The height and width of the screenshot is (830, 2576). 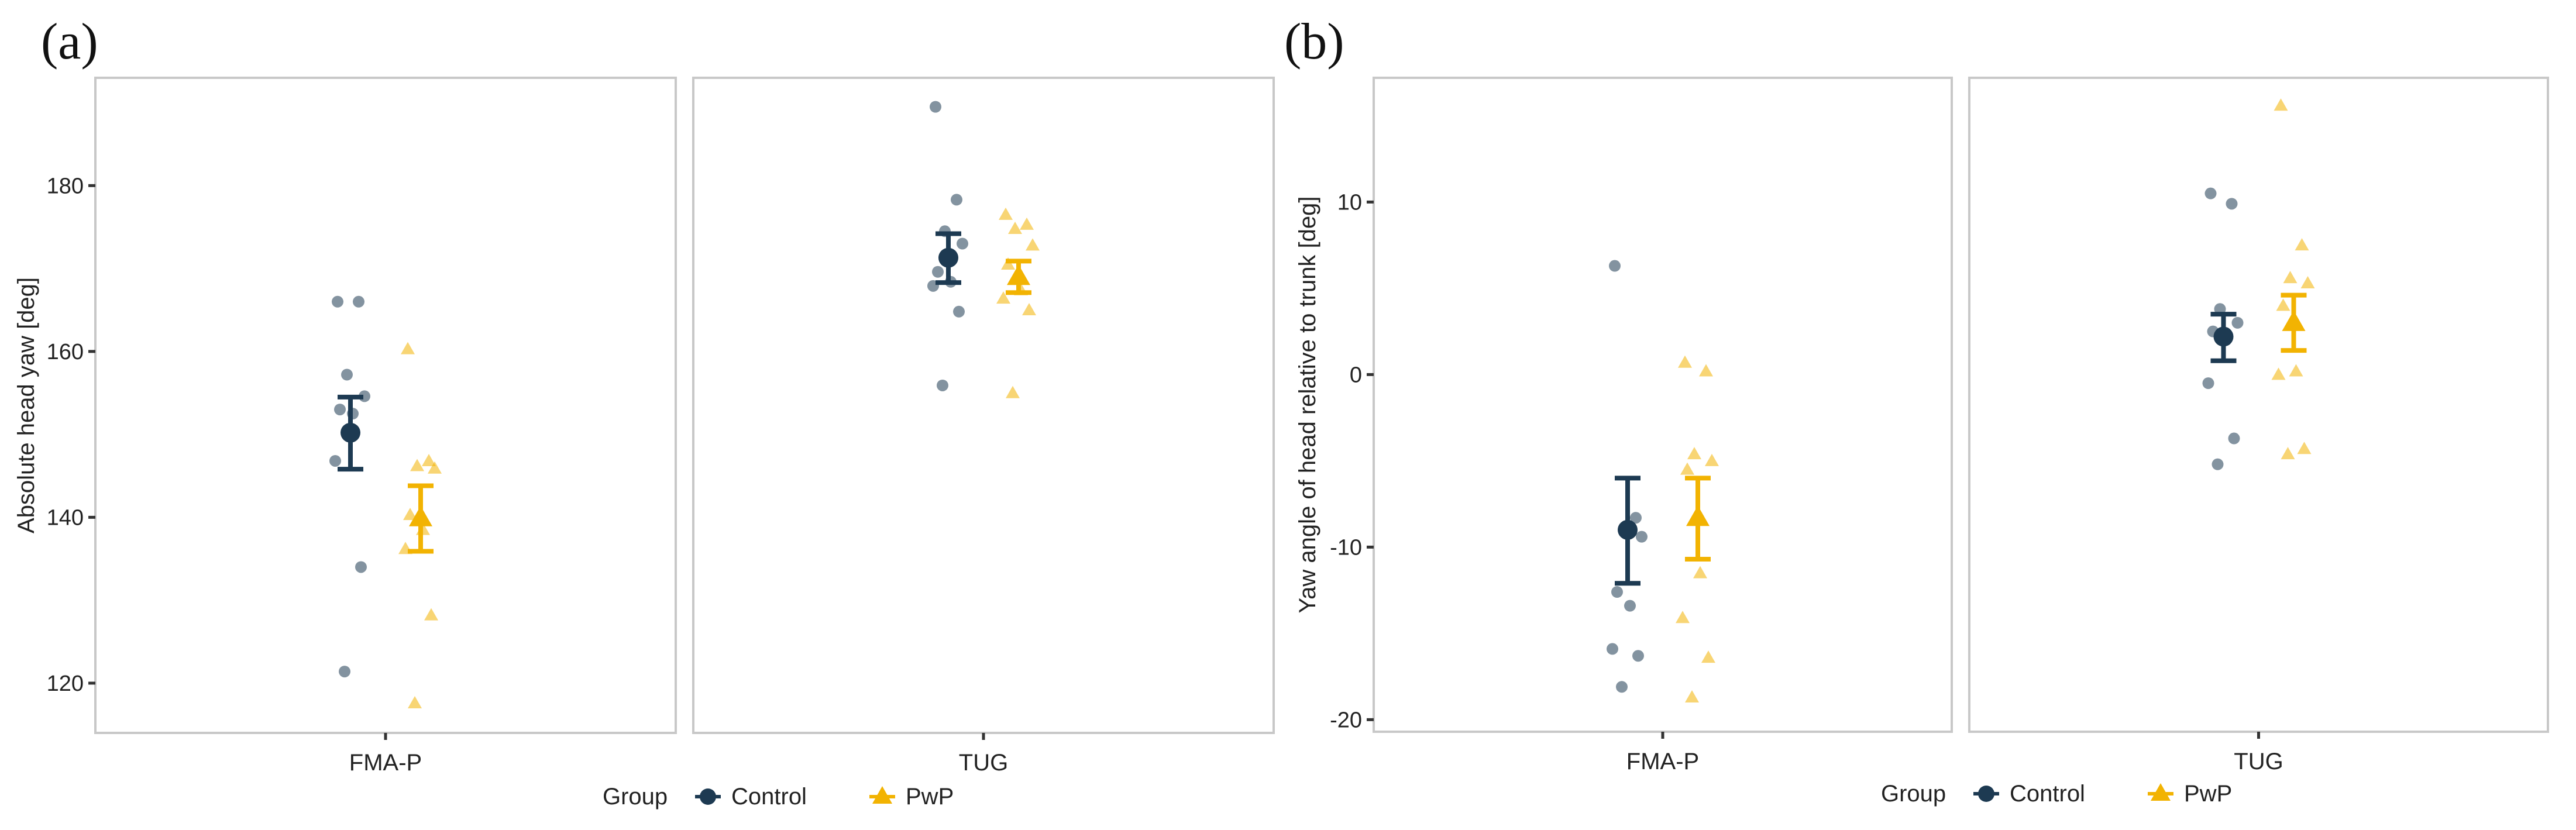 What do you see at coordinates (1346, 547) in the screenshot?
I see `y-tick-label-10: -10` at bounding box center [1346, 547].